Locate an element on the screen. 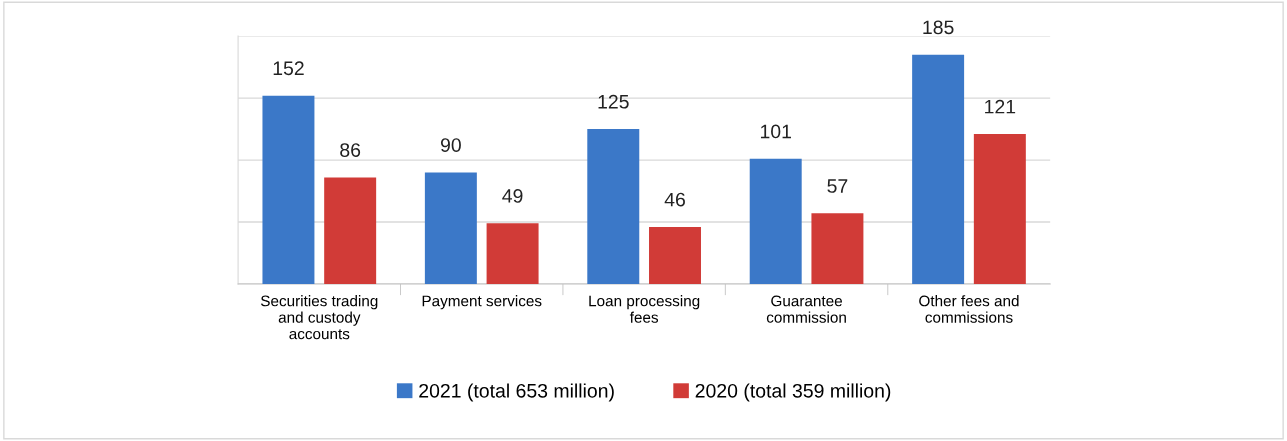  legend-label: 2021 (total 653 million) is located at coordinates (516, 392).